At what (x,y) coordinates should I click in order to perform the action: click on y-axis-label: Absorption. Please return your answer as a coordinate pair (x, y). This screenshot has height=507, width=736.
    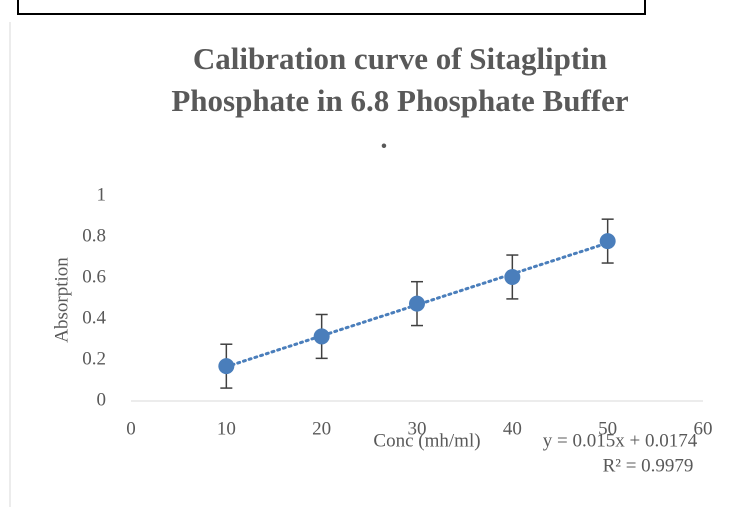
    Looking at the image, I should click on (61, 300).